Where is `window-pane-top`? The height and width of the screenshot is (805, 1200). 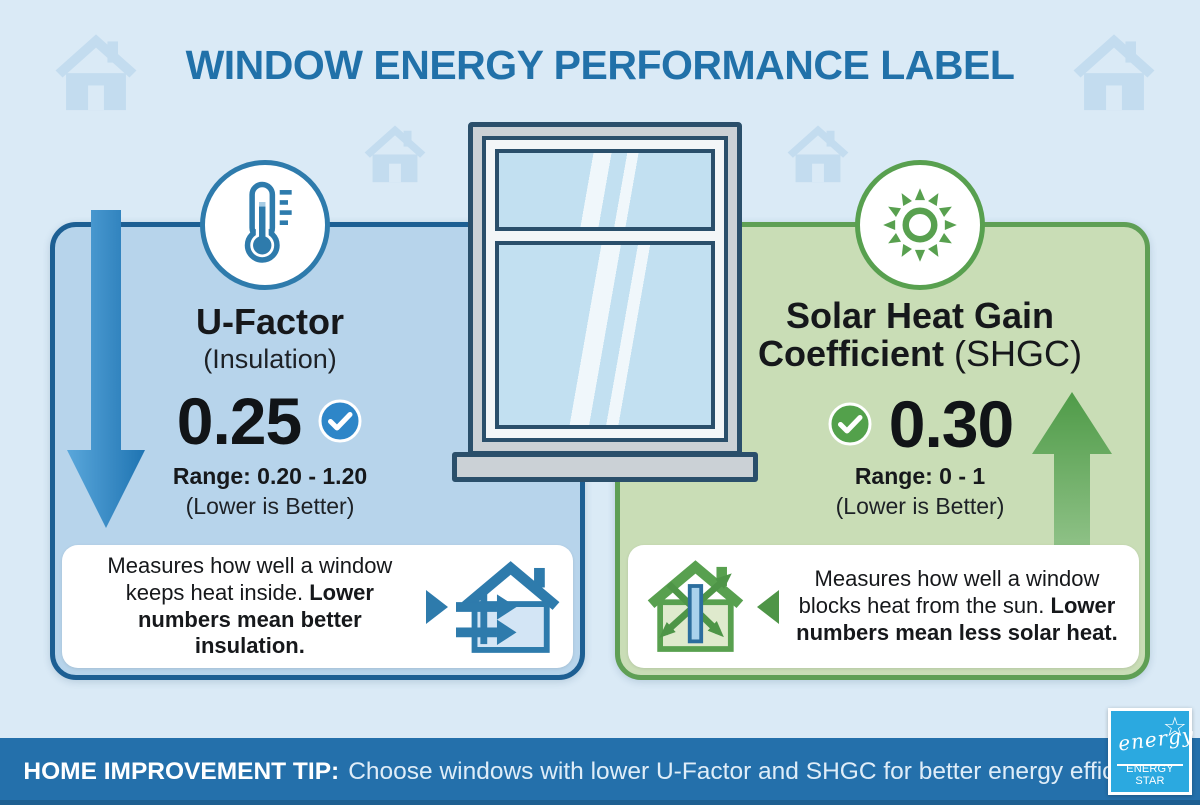 window-pane-top is located at coordinates (605, 190).